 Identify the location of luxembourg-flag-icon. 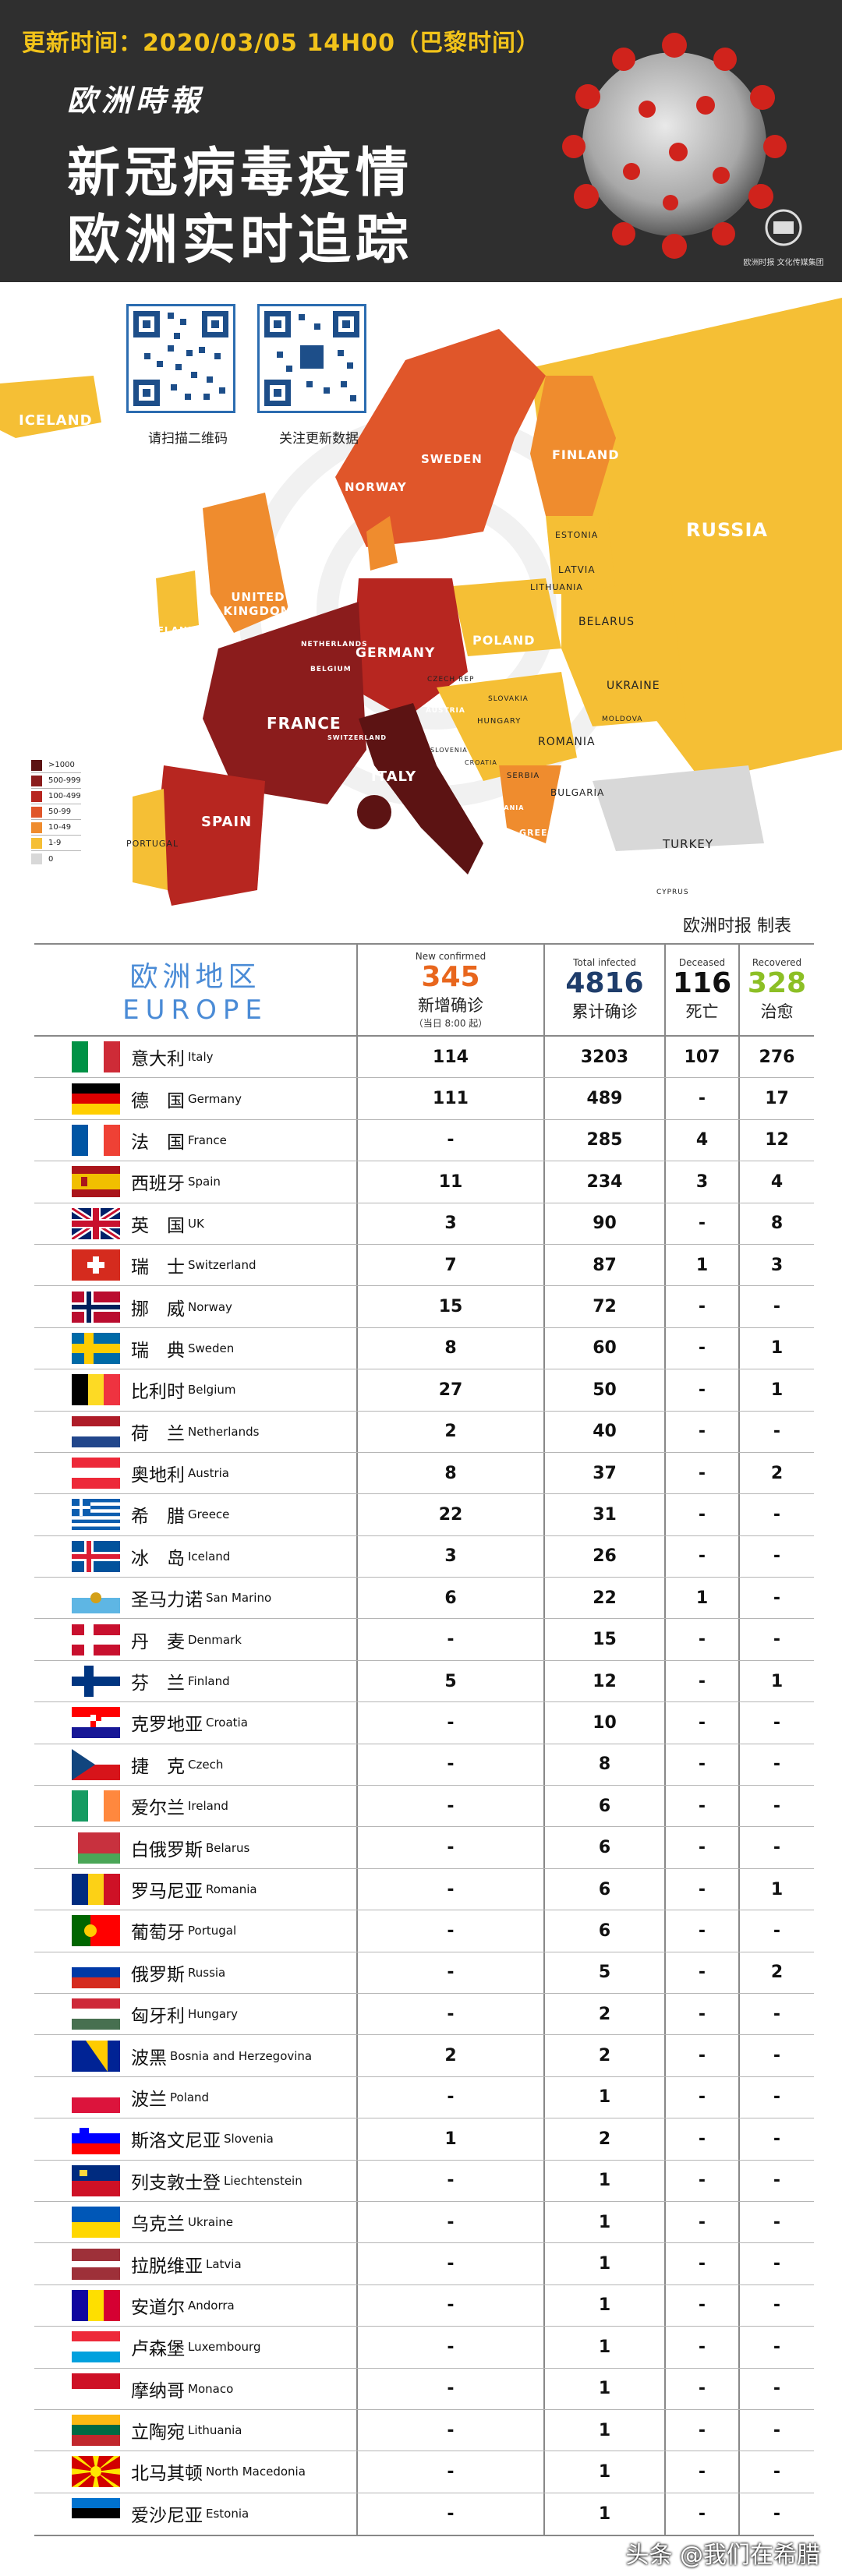
(96, 2347).